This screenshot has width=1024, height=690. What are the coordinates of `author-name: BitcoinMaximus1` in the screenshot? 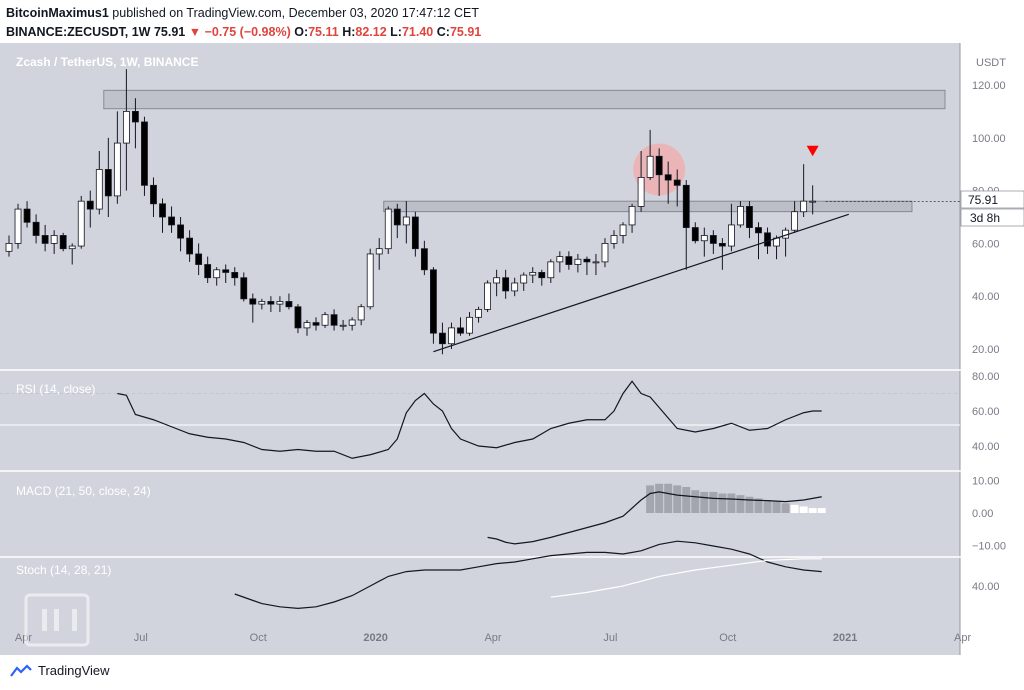 It's located at (57, 13).